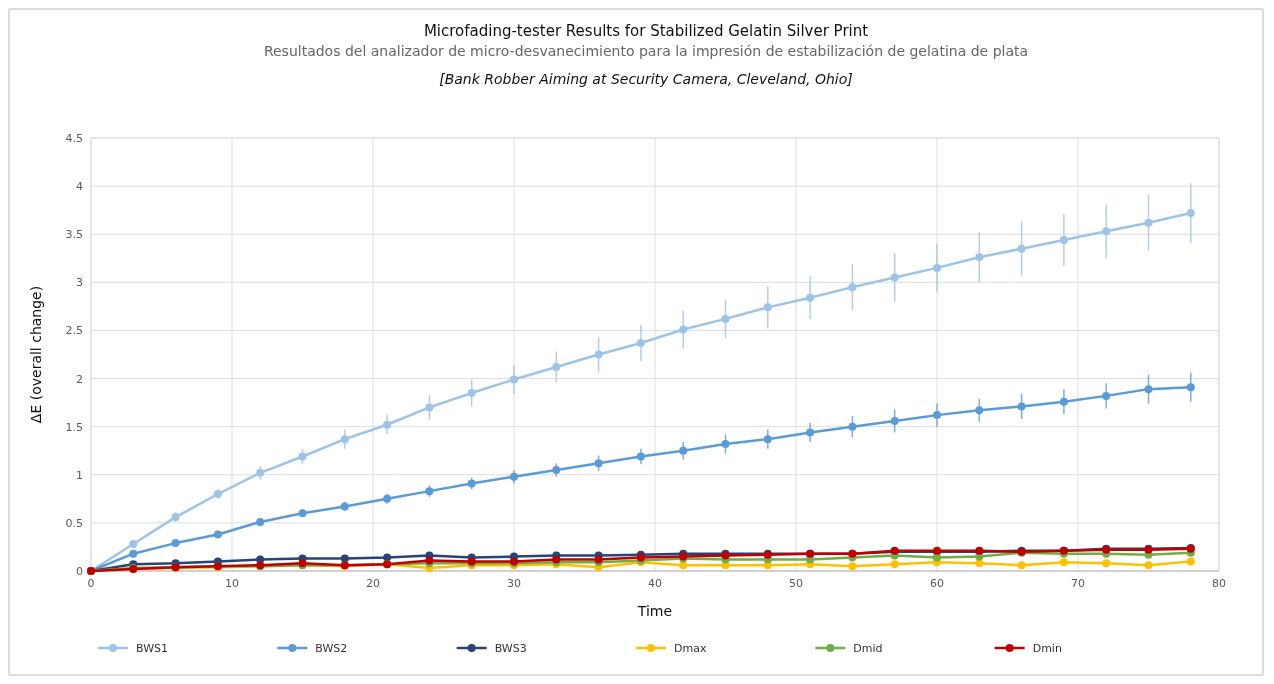 The image size is (1274, 684). Describe the element at coordinates (510, 648) in the screenshot. I see `legend-label: BWS3` at that location.